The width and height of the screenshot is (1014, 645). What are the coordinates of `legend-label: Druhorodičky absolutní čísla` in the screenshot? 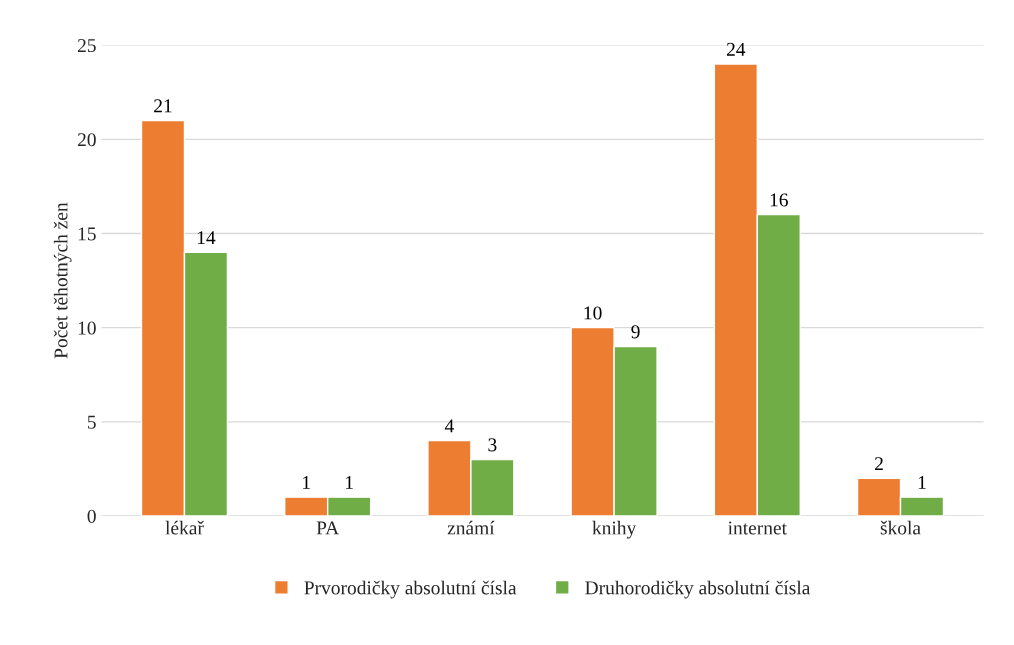 It's located at (698, 589).